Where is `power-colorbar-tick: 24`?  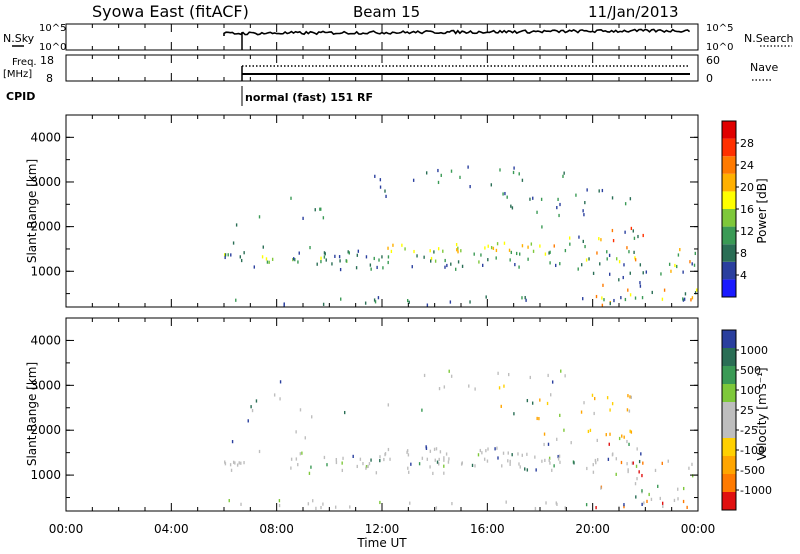
power-colorbar-tick: 24 is located at coordinates (747, 165).